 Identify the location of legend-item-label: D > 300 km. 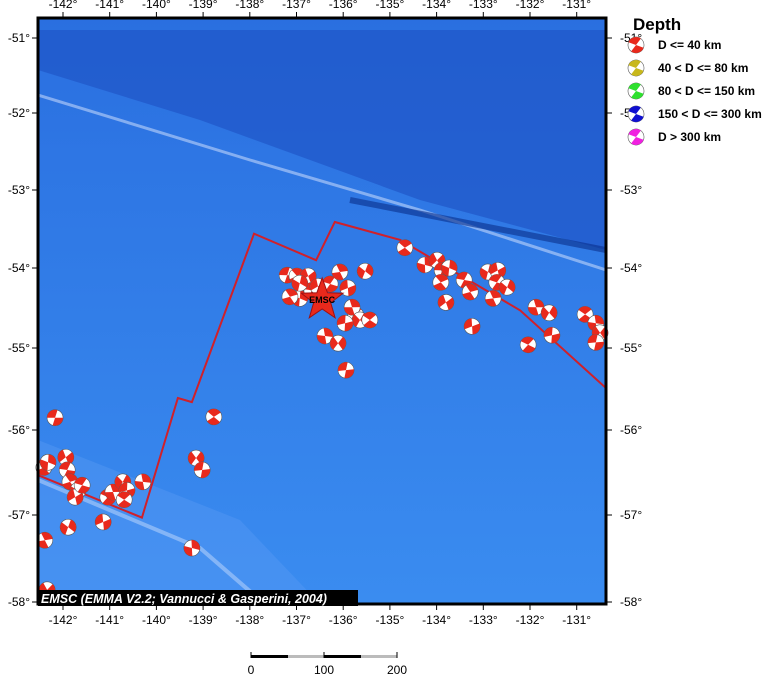
(689, 137).